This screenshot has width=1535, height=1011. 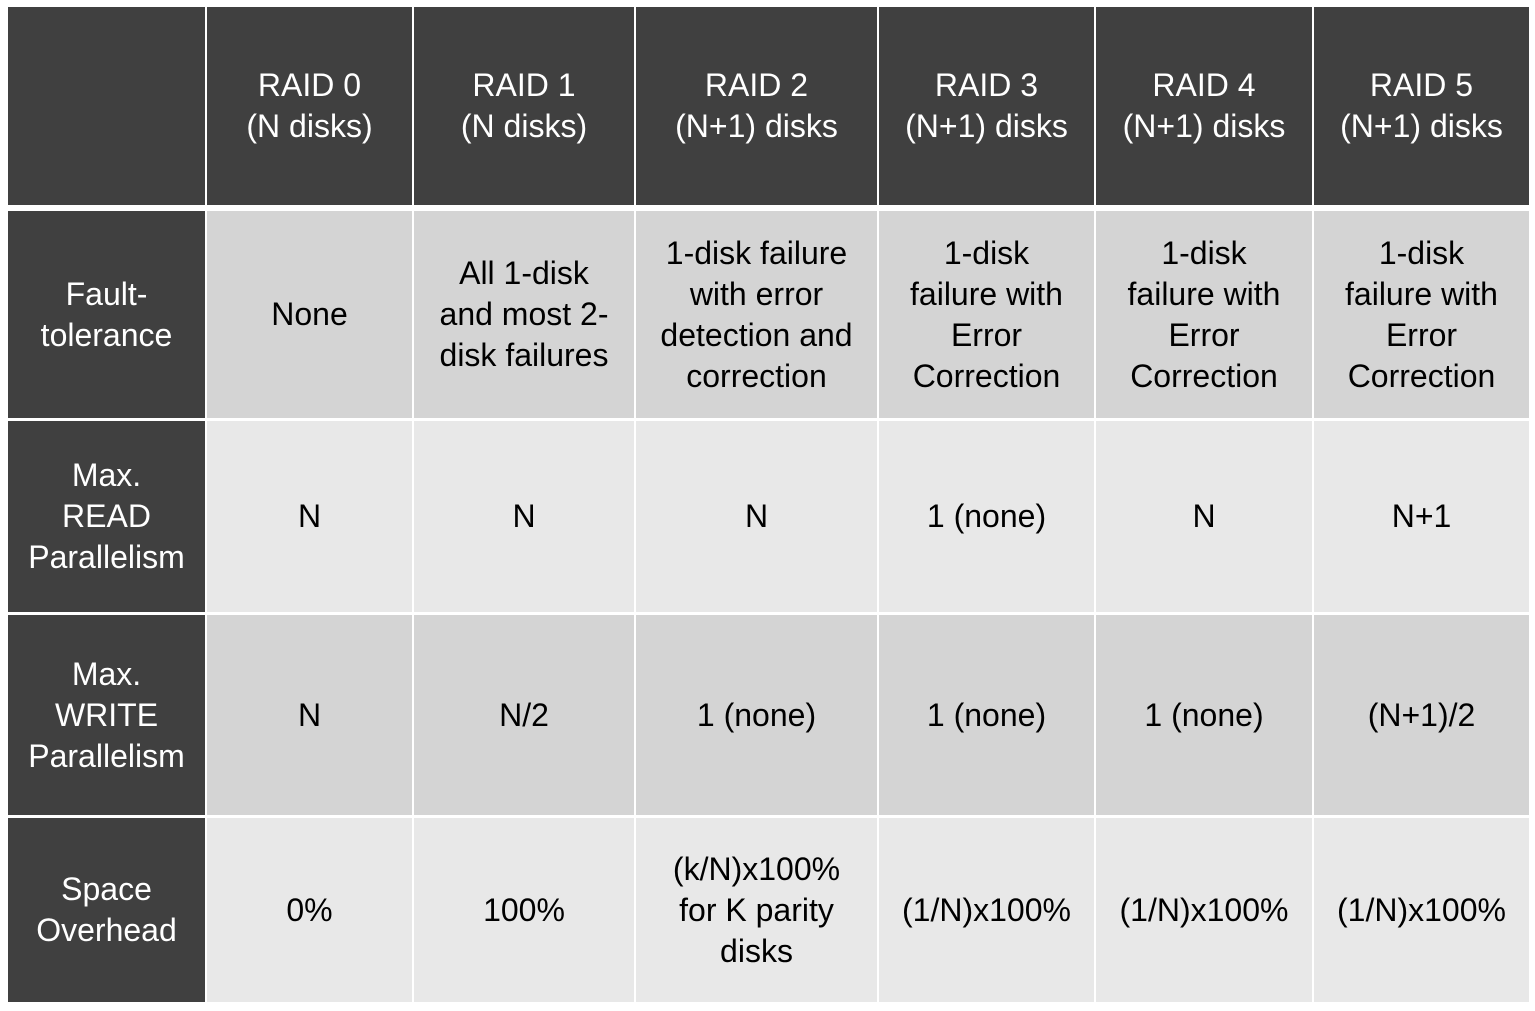 I want to click on row-label-space-overhead: Space Overhead, so click(x=106, y=910).